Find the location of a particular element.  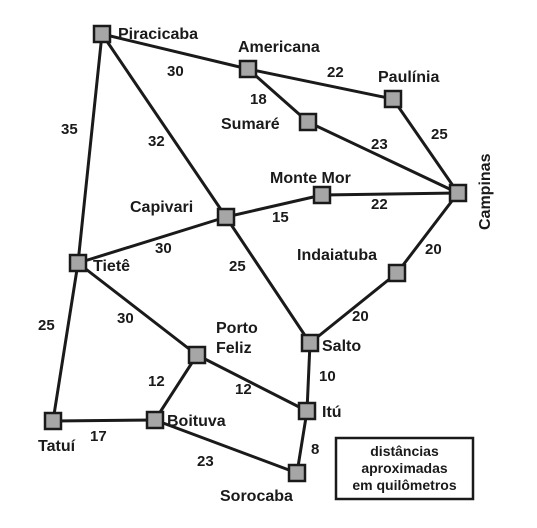

road-tatui-boituva is located at coordinates (104, 420).